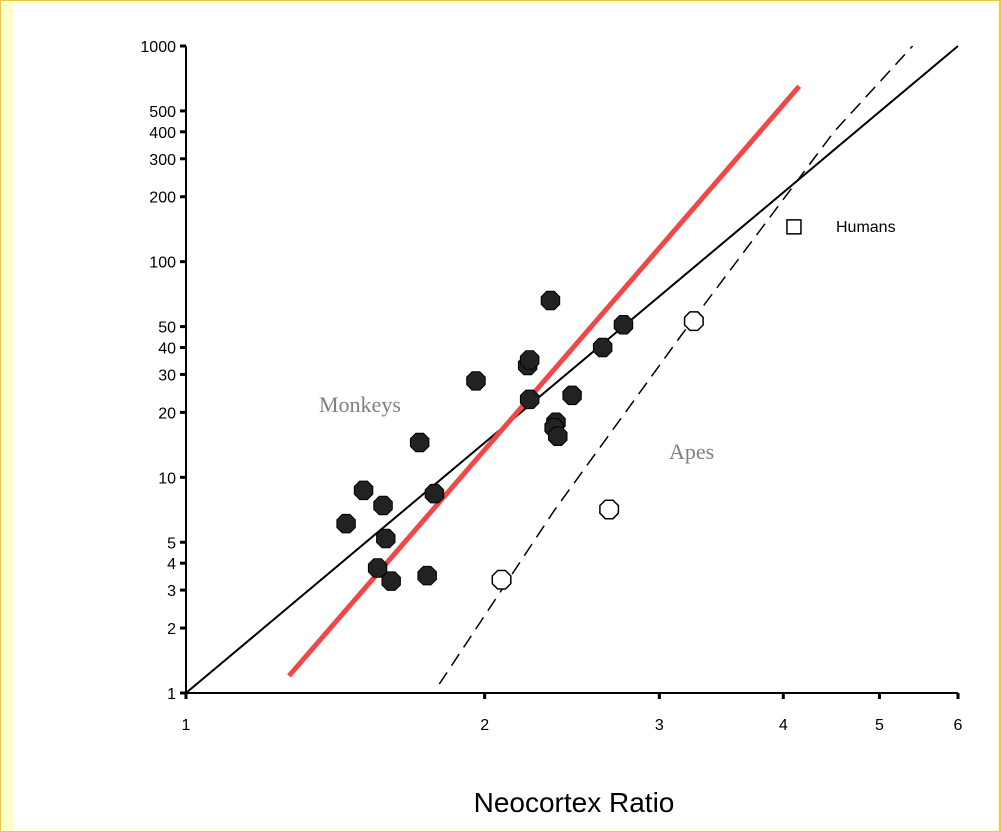 The width and height of the screenshot is (1001, 832). I want to click on x-tick-label: 1, so click(186, 725).